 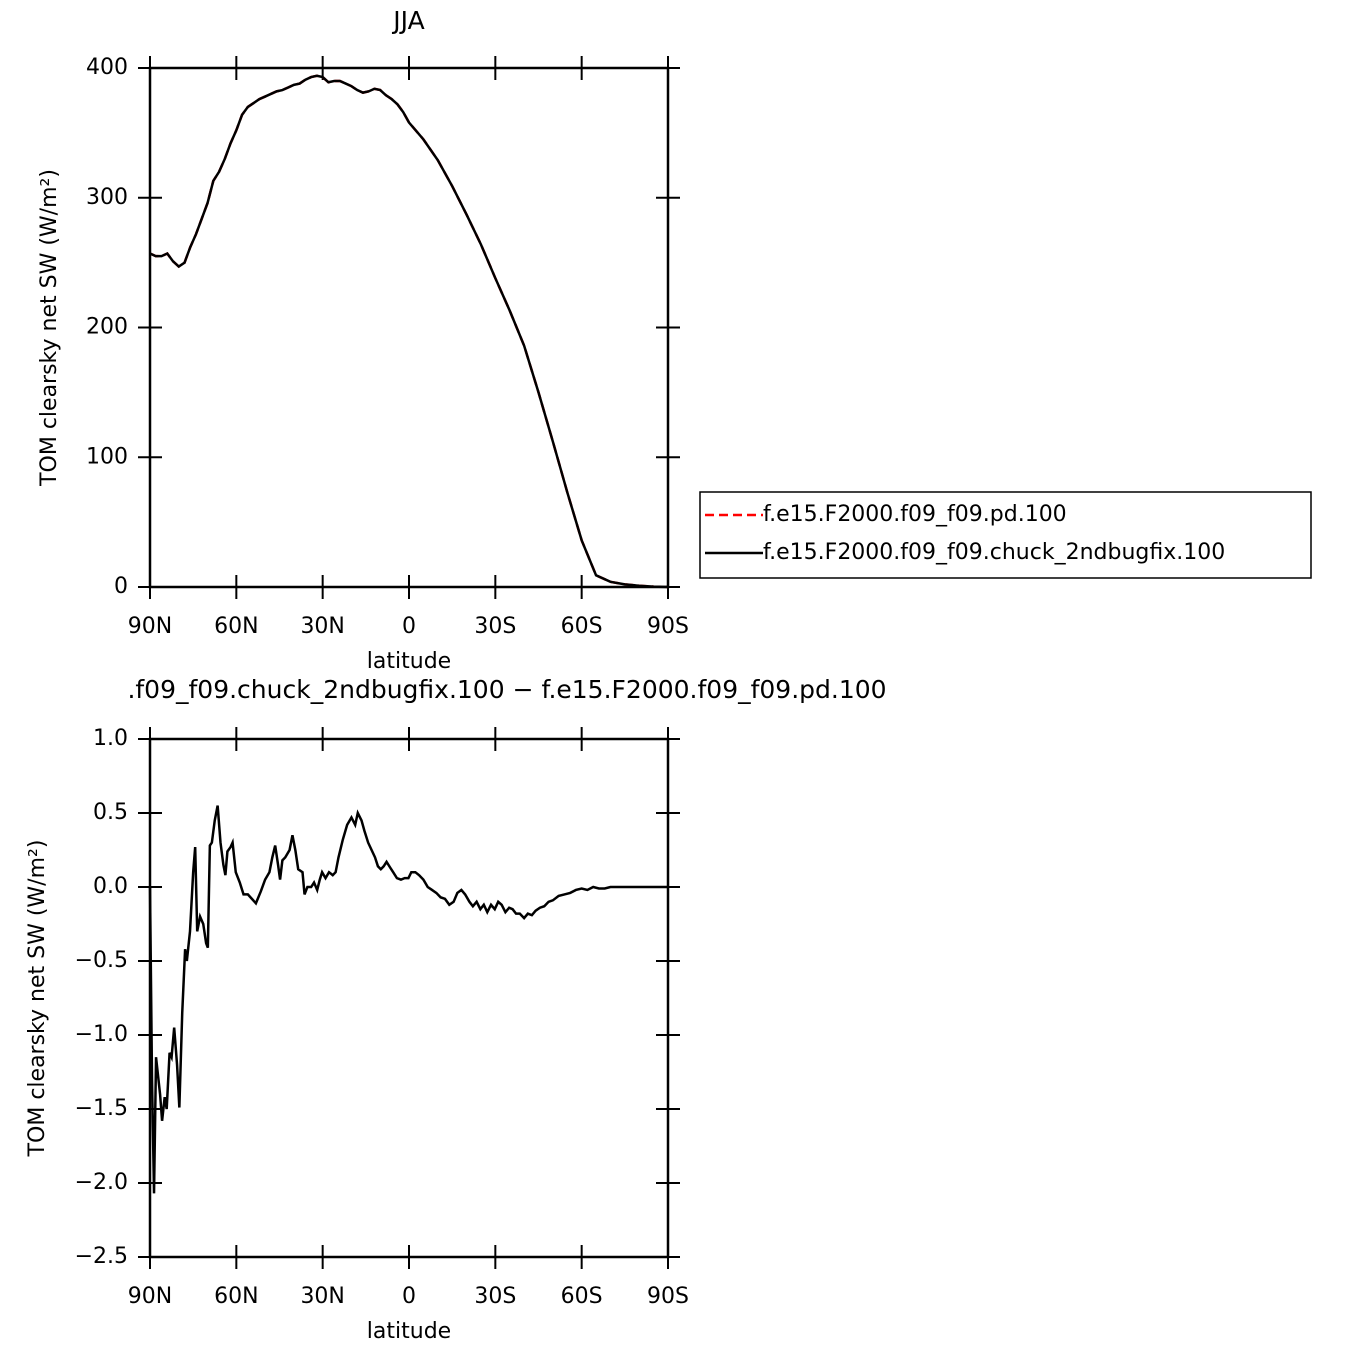 What do you see at coordinates (110, 886) in the screenshot?
I see `y-tick-label: 0.0` at bounding box center [110, 886].